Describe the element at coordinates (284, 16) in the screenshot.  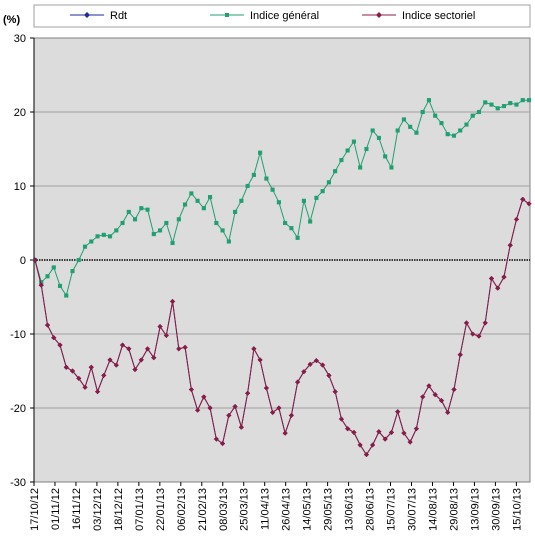
I see `legend-label-1: Indice général` at that location.